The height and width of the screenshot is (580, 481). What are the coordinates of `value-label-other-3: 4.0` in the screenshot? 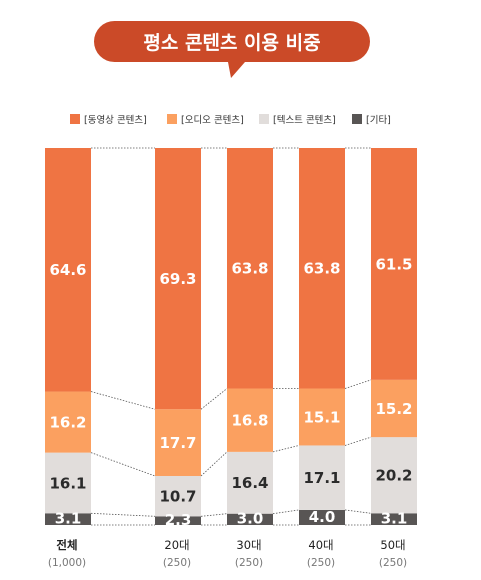 It's located at (322, 517).